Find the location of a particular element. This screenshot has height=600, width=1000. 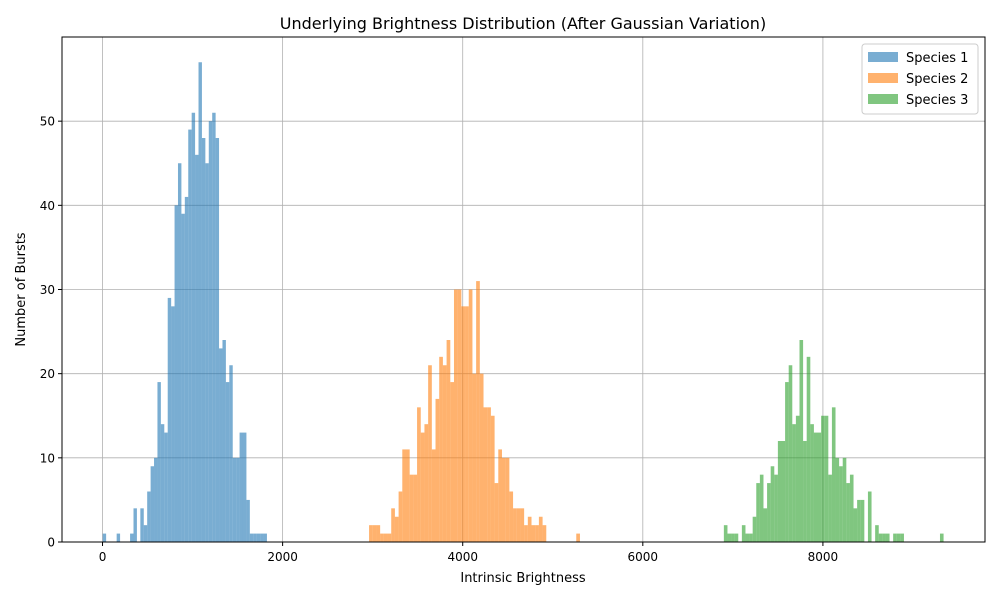

y-axis-label: Number of Bursts is located at coordinates (21, 289).